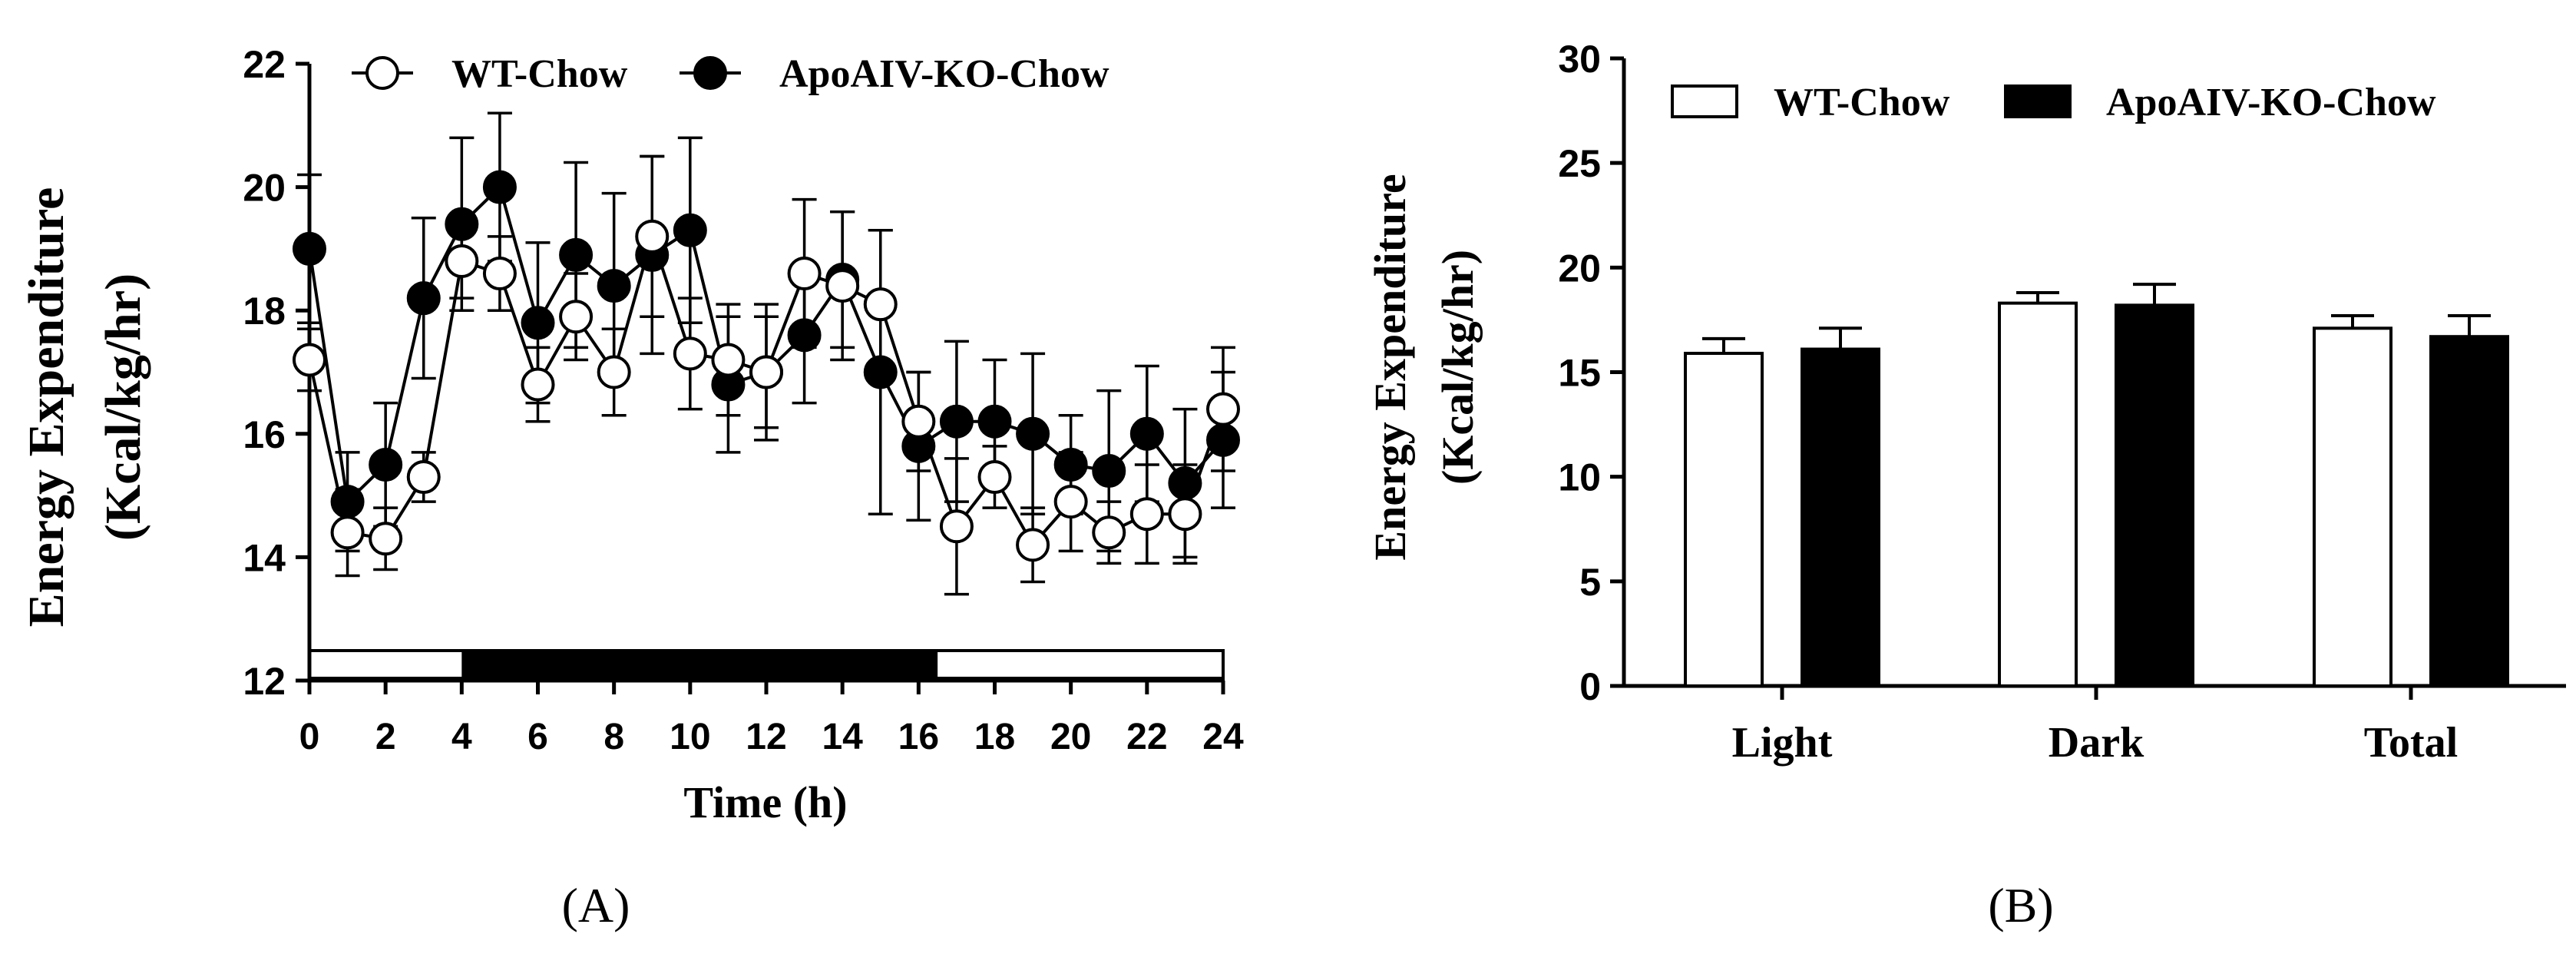  What do you see at coordinates (699, 664) in the screenshot?
I see `dark-phase-bar` at bounding box center [699, 664].